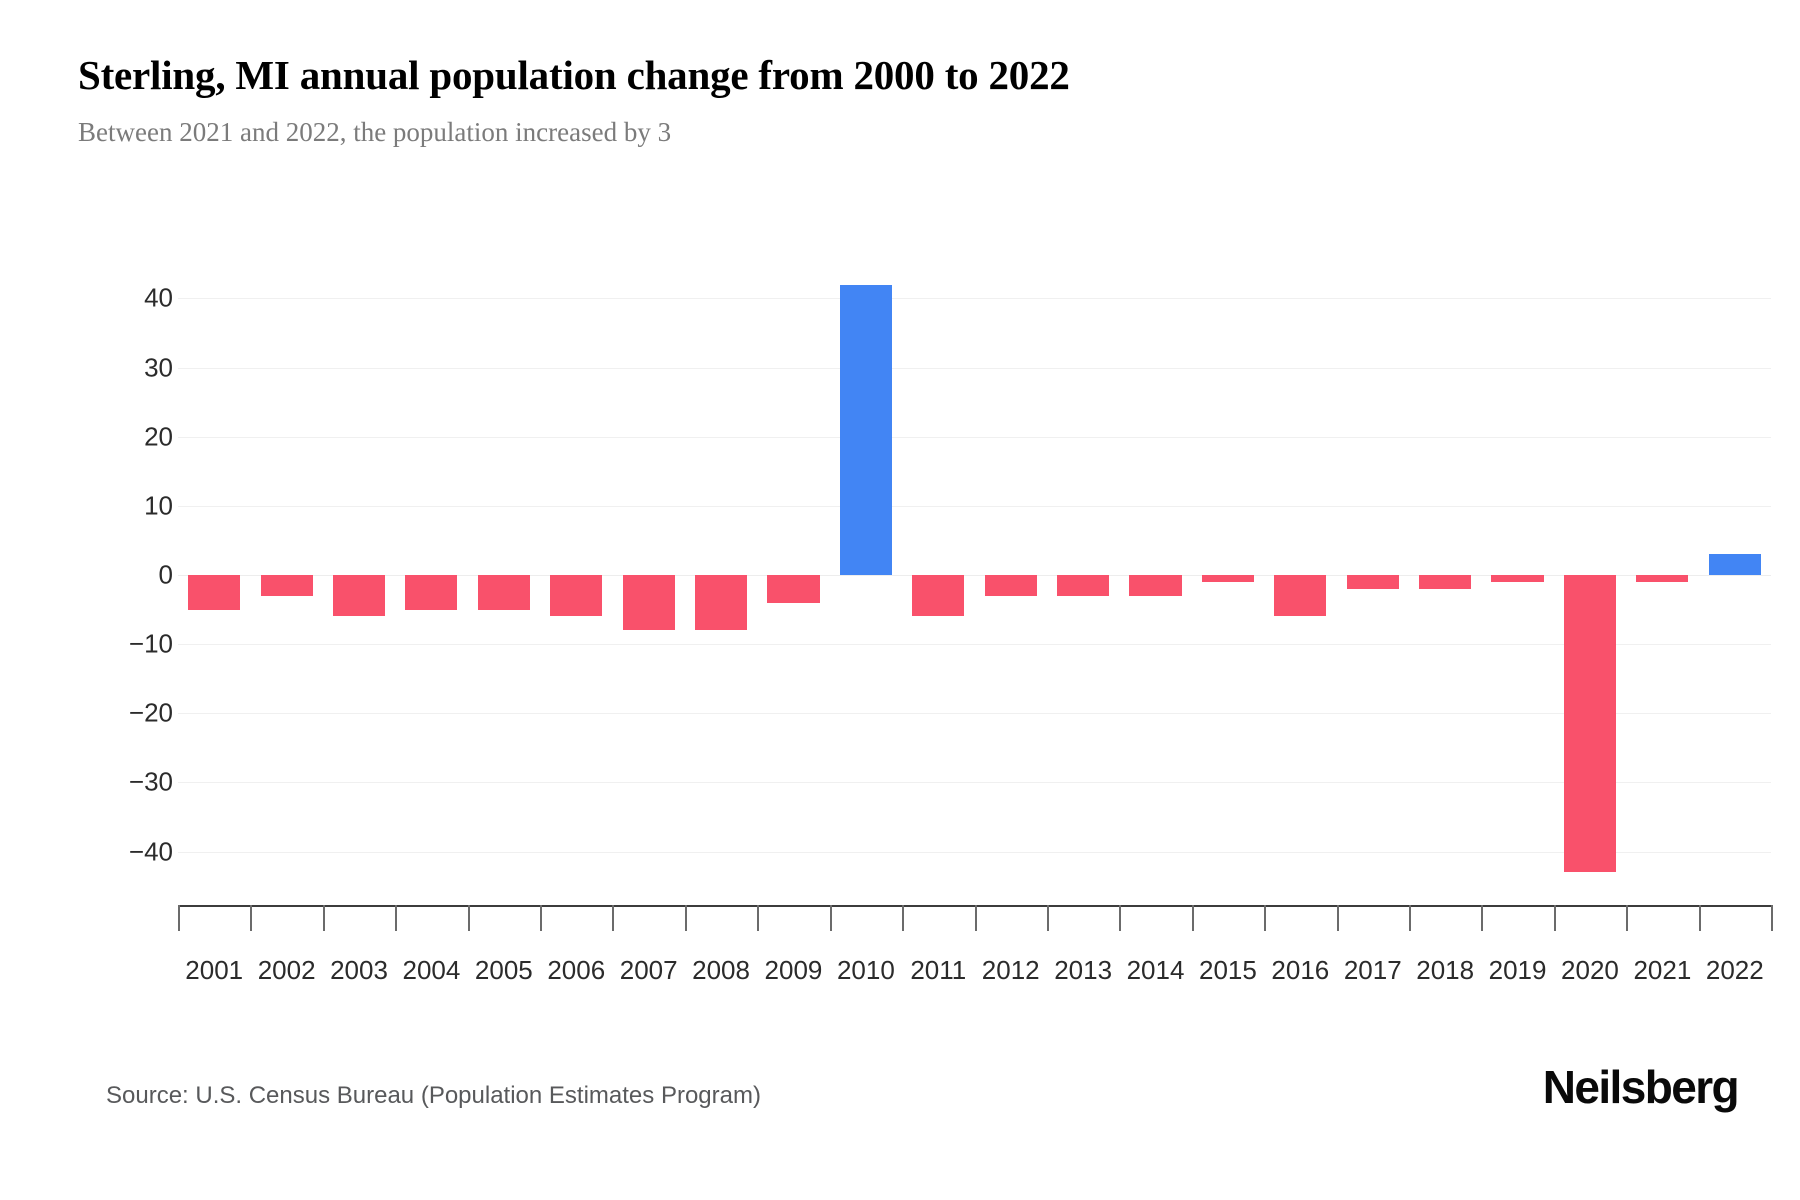 This screenshot has height=1200, width=1800. Describe the element at coordinates (1372, 970) in the screenshot. I see `x-axis-tick-label: 2017` at that location.